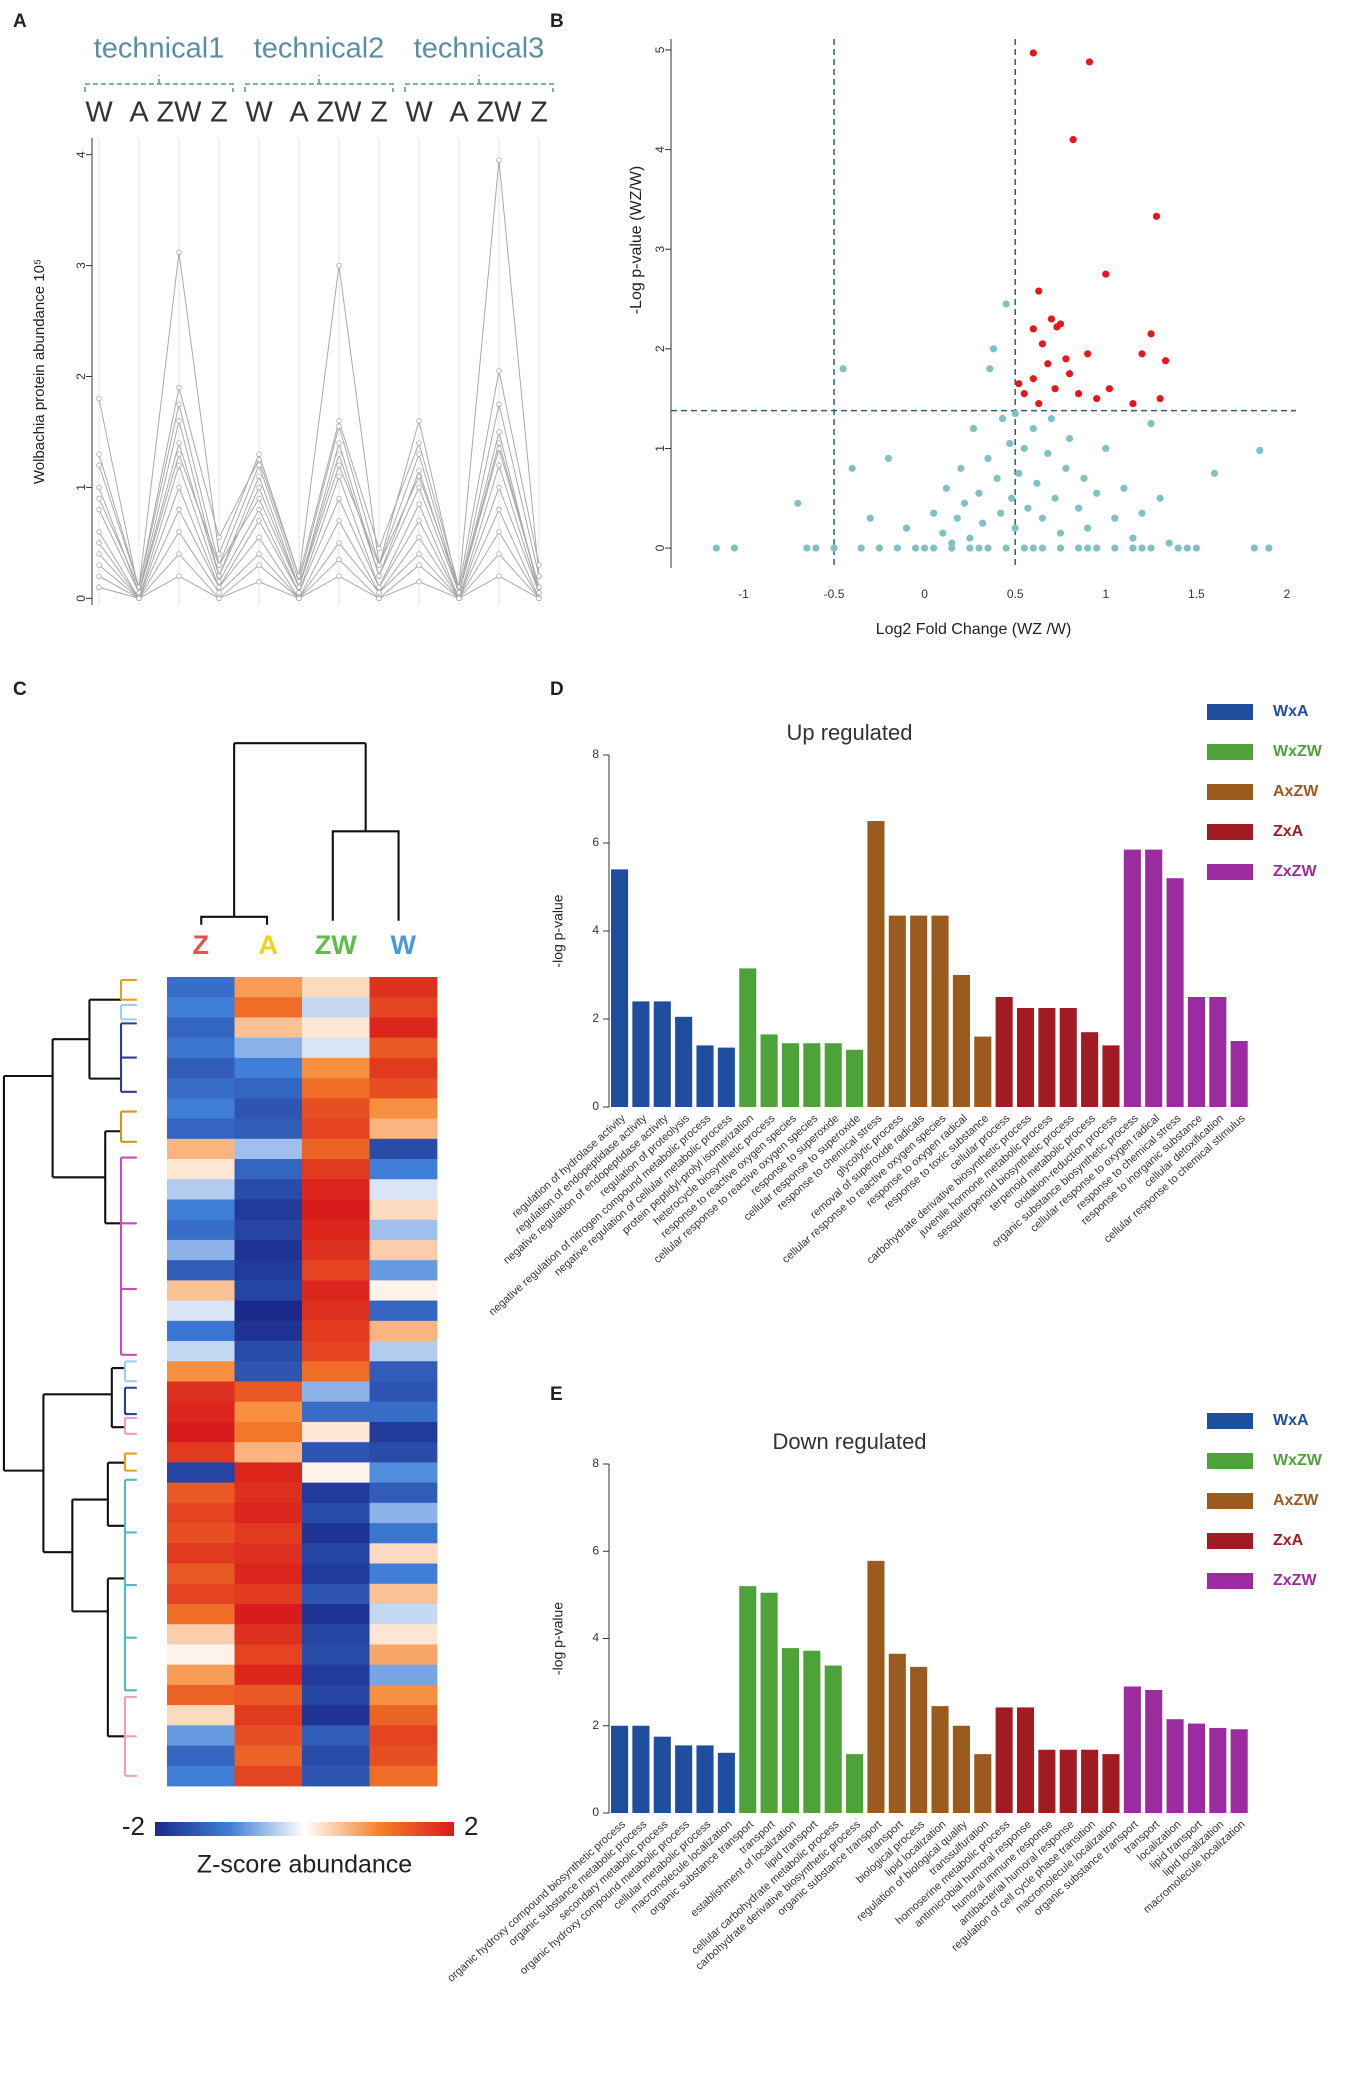  Describe the element at coordinates (304, 1865) in the screenshot. I see `colorbar-label: Z-score abundance` at that location.